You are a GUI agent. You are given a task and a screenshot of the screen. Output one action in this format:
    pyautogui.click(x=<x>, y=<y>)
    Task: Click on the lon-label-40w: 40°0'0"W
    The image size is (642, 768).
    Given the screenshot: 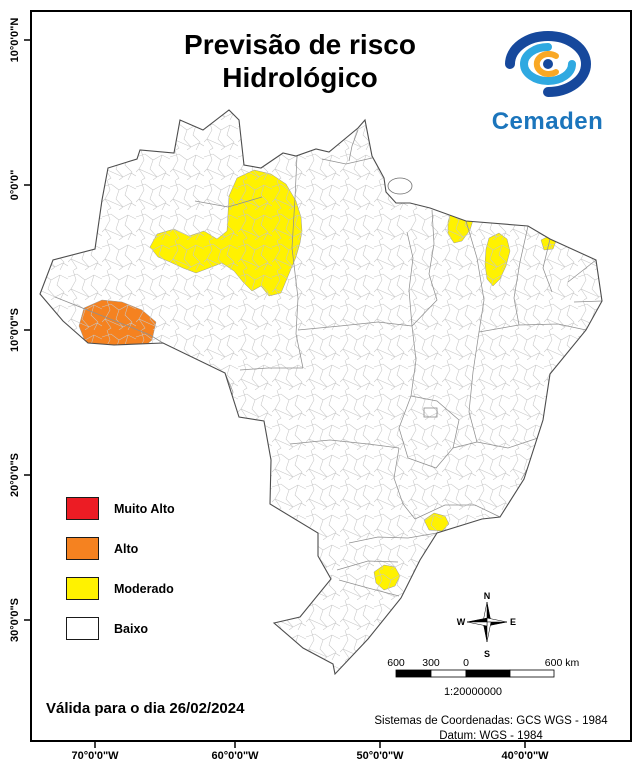 What is the action you would take?
    pyautogui.click(x=525, y=756)
    